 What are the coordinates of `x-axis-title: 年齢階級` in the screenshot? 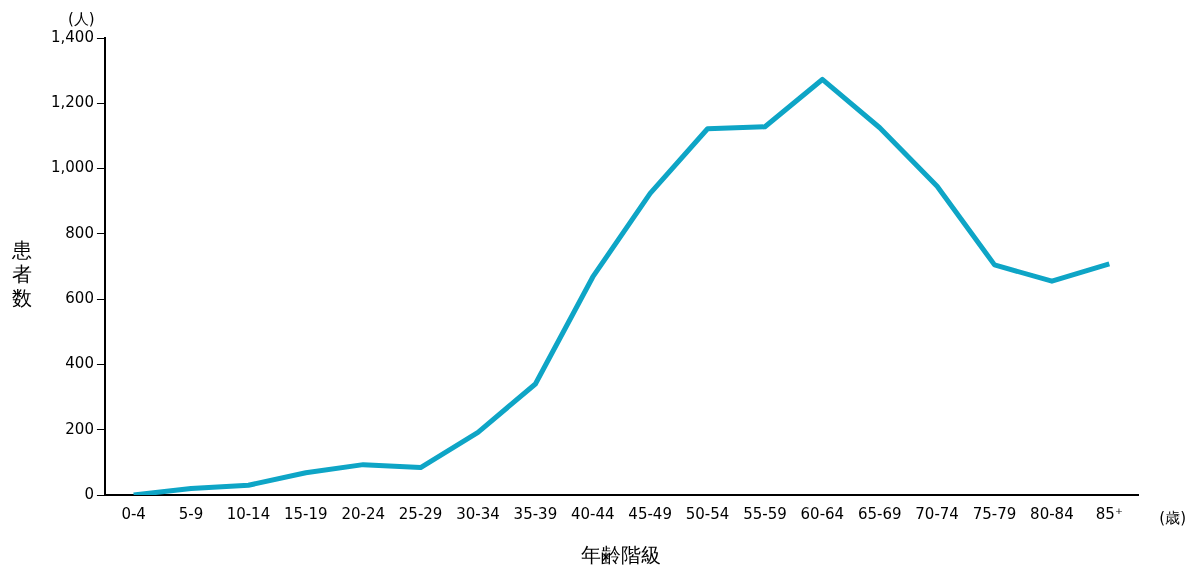 It's located at (621, 555).